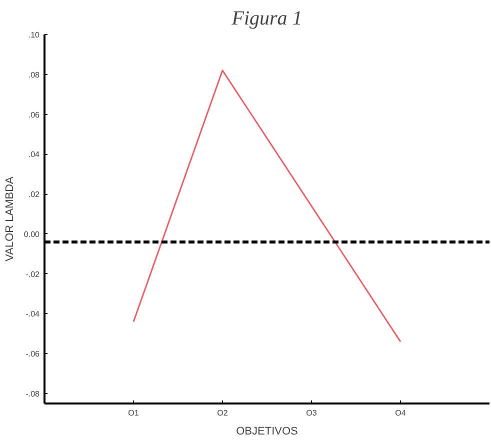 This screenshot has width=491, height=440. I want to click on x-axis-title: OBJETIVOS, so click(267, 432).